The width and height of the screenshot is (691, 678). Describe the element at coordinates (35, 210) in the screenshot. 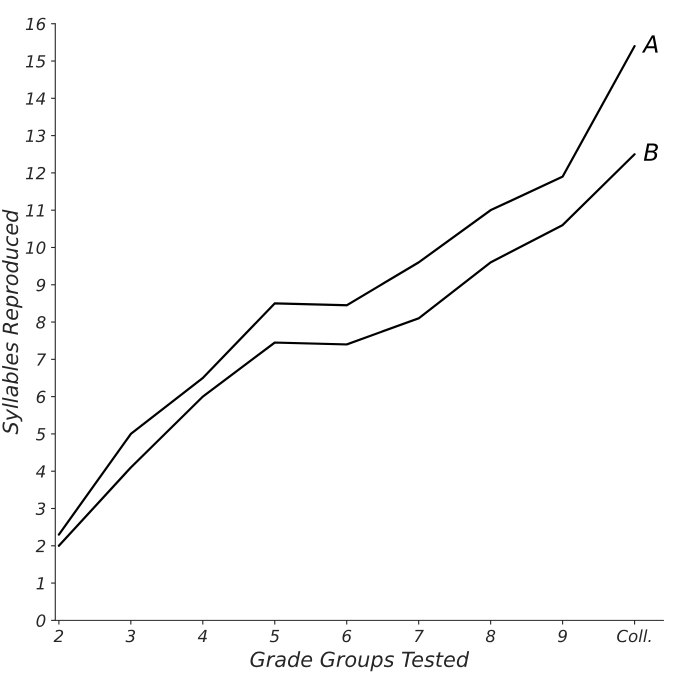

I see `y-tick-label: 11` at that location.